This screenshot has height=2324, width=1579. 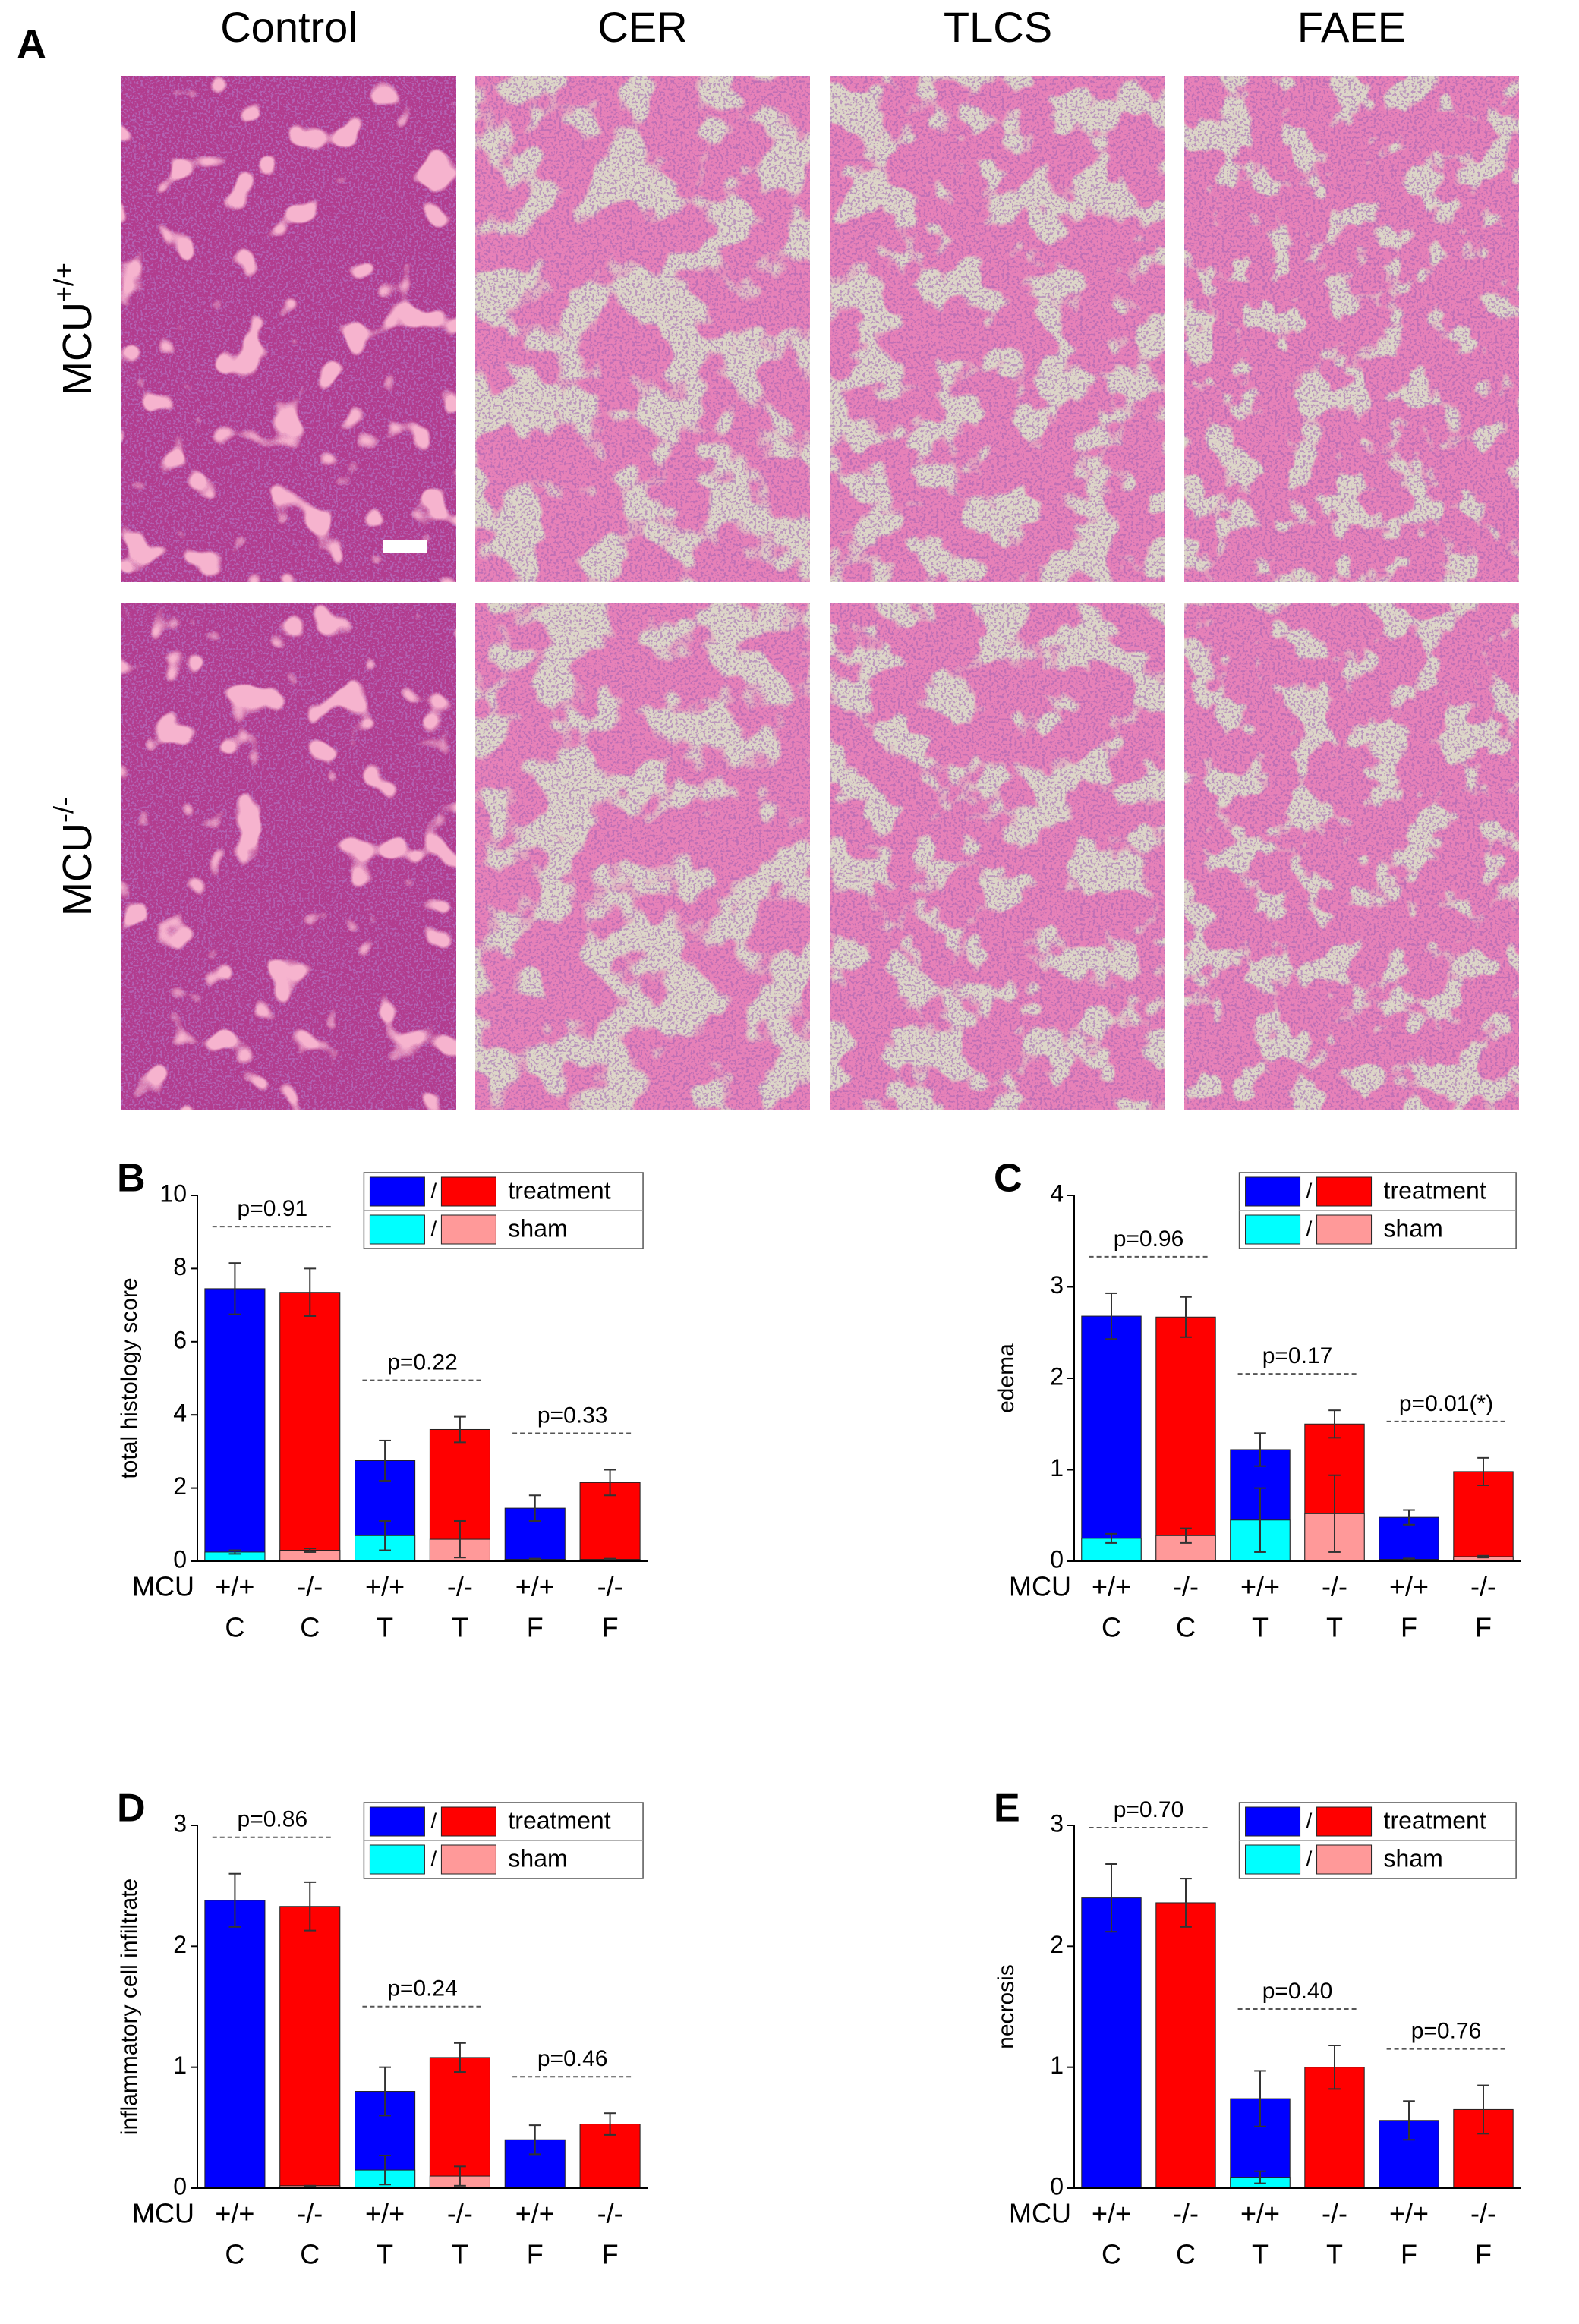 What do you see at coordinates (1351, 27) in the screenshot?
I see `column-header: FAEE` at bounding box center [1351, 27].